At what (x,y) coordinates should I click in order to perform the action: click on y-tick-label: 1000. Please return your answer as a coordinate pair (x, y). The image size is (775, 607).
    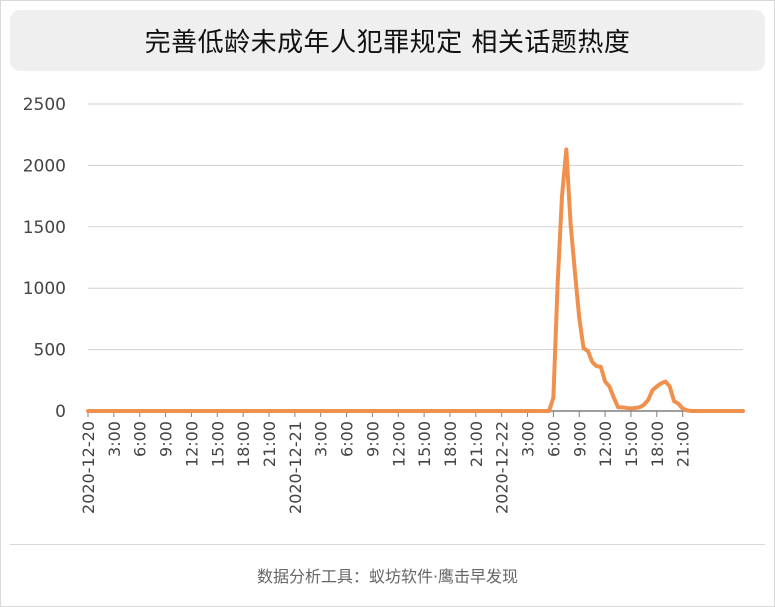
    Looking at the image, I should click on (44, 289).